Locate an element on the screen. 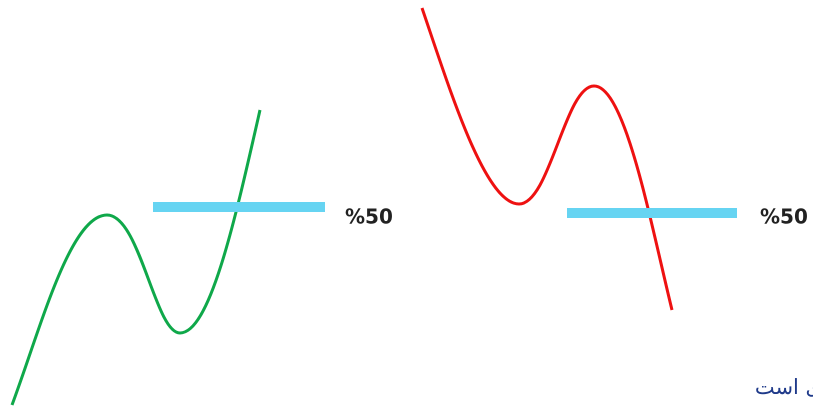 This screenshot has width=813, height=414. caption: ی است is located at coordinates (784, 387).